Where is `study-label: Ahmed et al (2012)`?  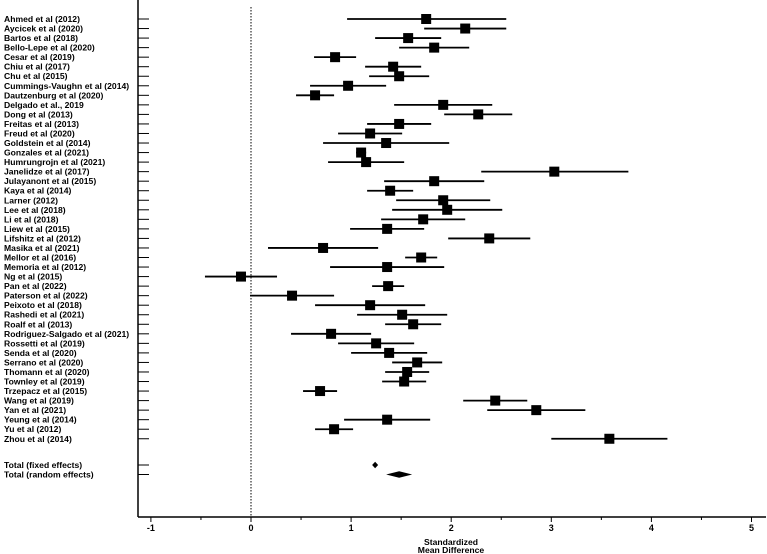 study-label: Ahmed et al (2012) is located at coordinates (42, 19).